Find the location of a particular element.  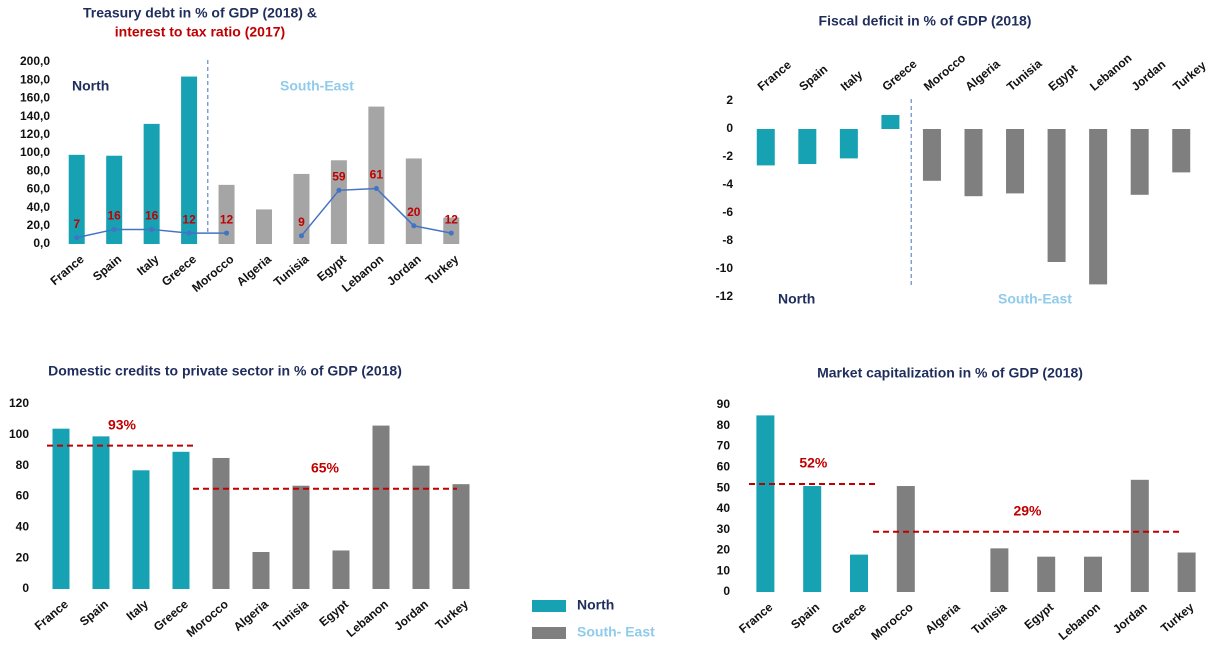

y-tick-label: 60,0 is located at coordinates (39, 189).